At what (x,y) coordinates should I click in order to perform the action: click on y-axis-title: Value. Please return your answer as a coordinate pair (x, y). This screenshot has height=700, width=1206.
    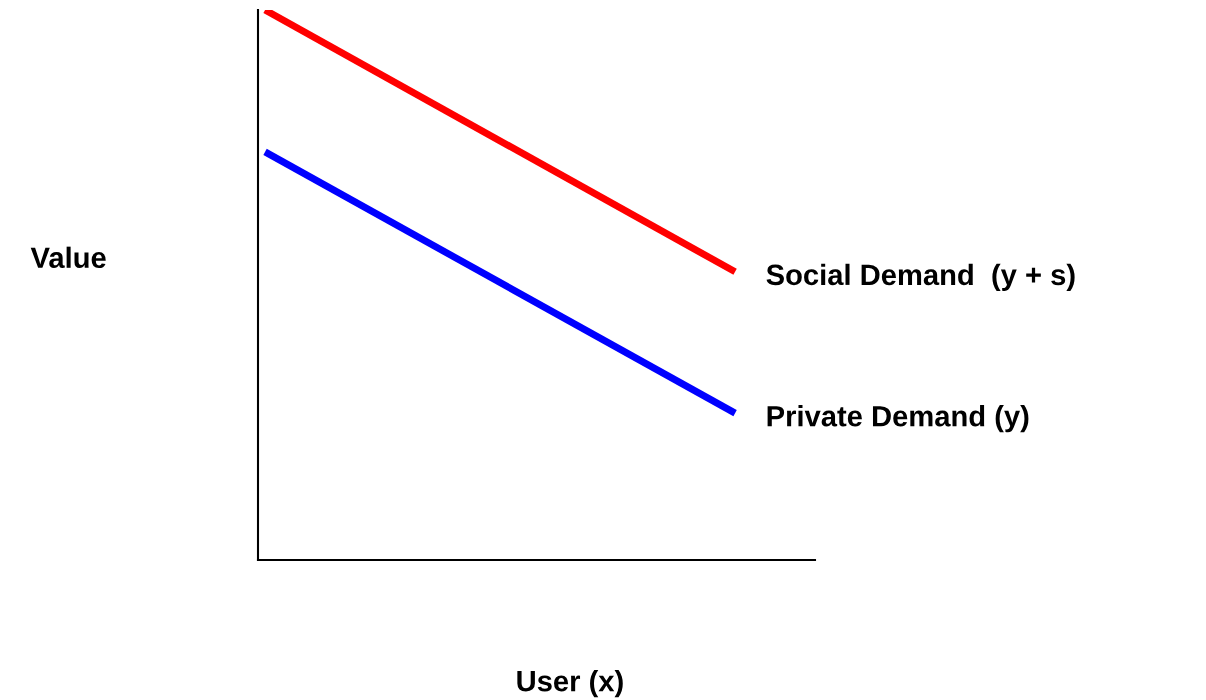
    Looking at the image, I should click on (68, 257).